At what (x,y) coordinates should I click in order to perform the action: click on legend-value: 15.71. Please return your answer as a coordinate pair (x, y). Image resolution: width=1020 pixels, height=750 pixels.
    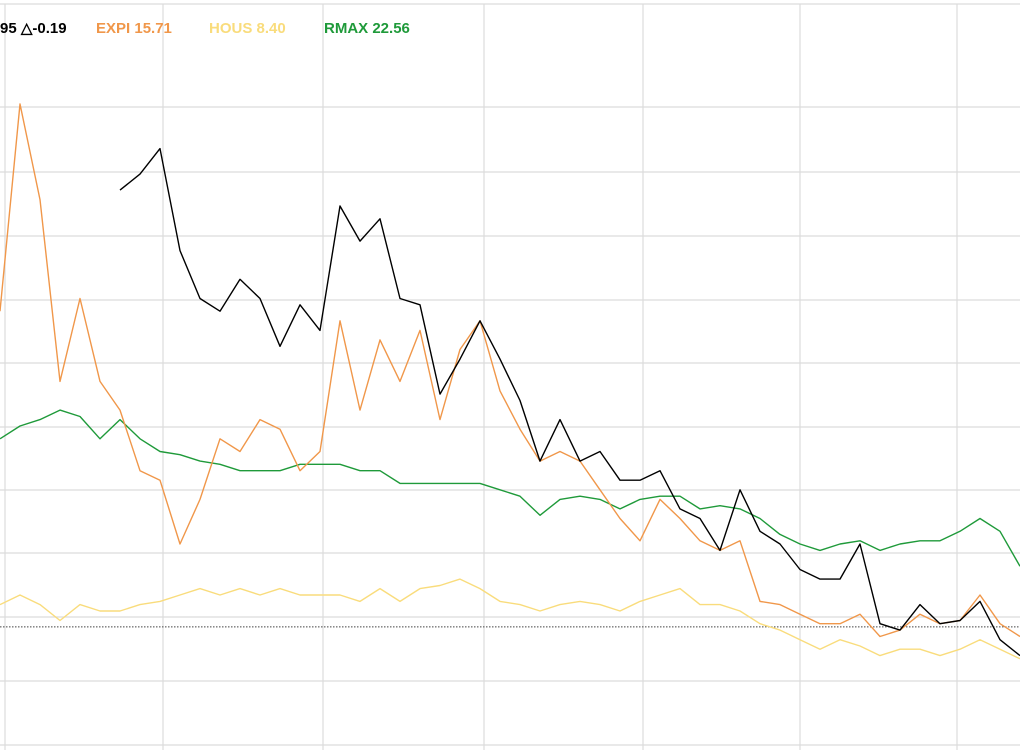
    Looking at the image, I should click on (153, 28).